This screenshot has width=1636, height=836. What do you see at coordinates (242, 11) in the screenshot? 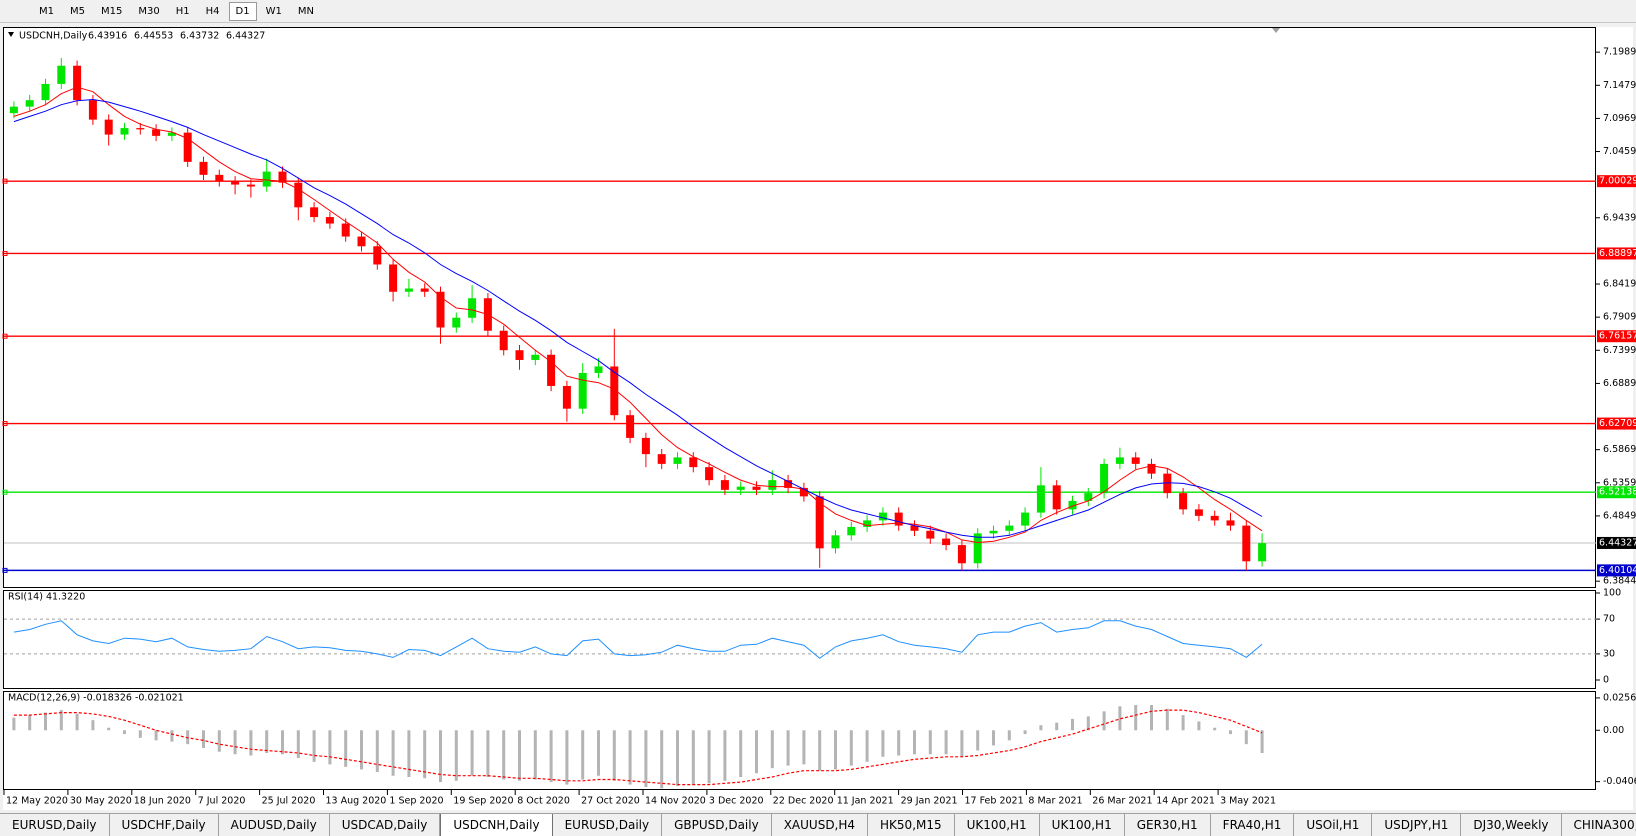
I see `timeframe-button: D1` at bounding box center [242, 11].